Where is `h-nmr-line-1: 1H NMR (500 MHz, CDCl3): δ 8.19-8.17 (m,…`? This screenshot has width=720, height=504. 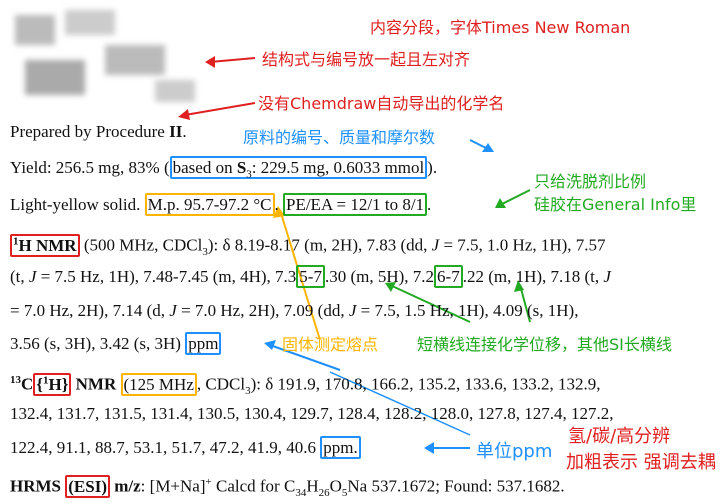
h-nmr-line-1: 1H NMR (500 MHz, CDCl3): δ 8.19-8.17 (m,… is located at coordinates (308, 246).